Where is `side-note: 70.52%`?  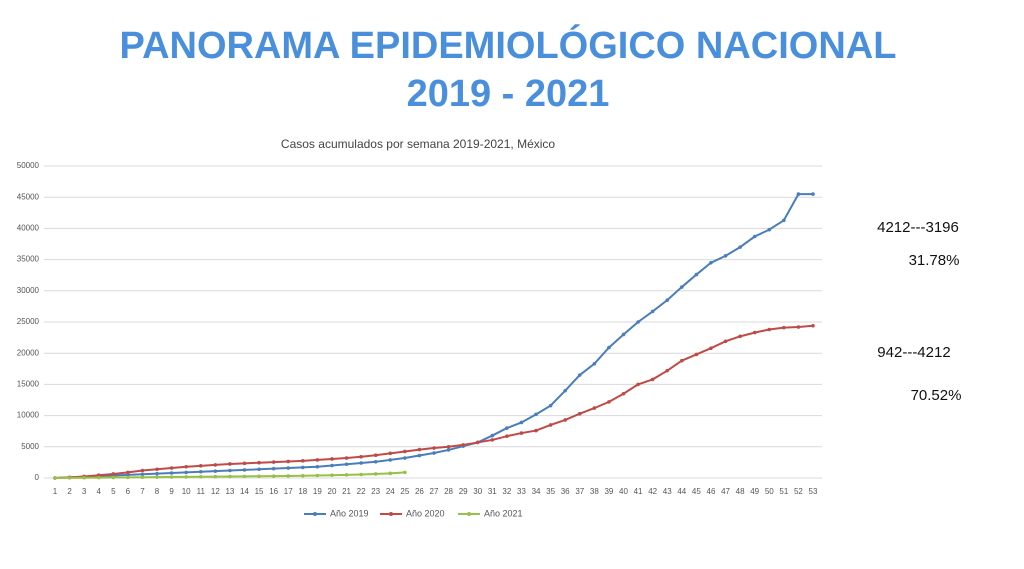
side-note: 70.52% is located at coordinates (936, 395).